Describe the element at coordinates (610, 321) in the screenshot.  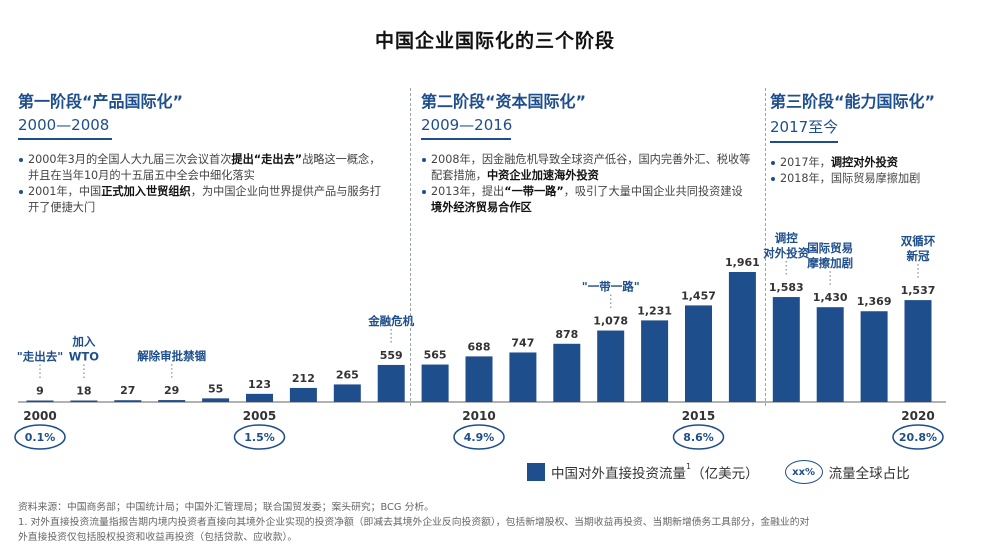
I see `value-label-2013: 1,078` at that location.